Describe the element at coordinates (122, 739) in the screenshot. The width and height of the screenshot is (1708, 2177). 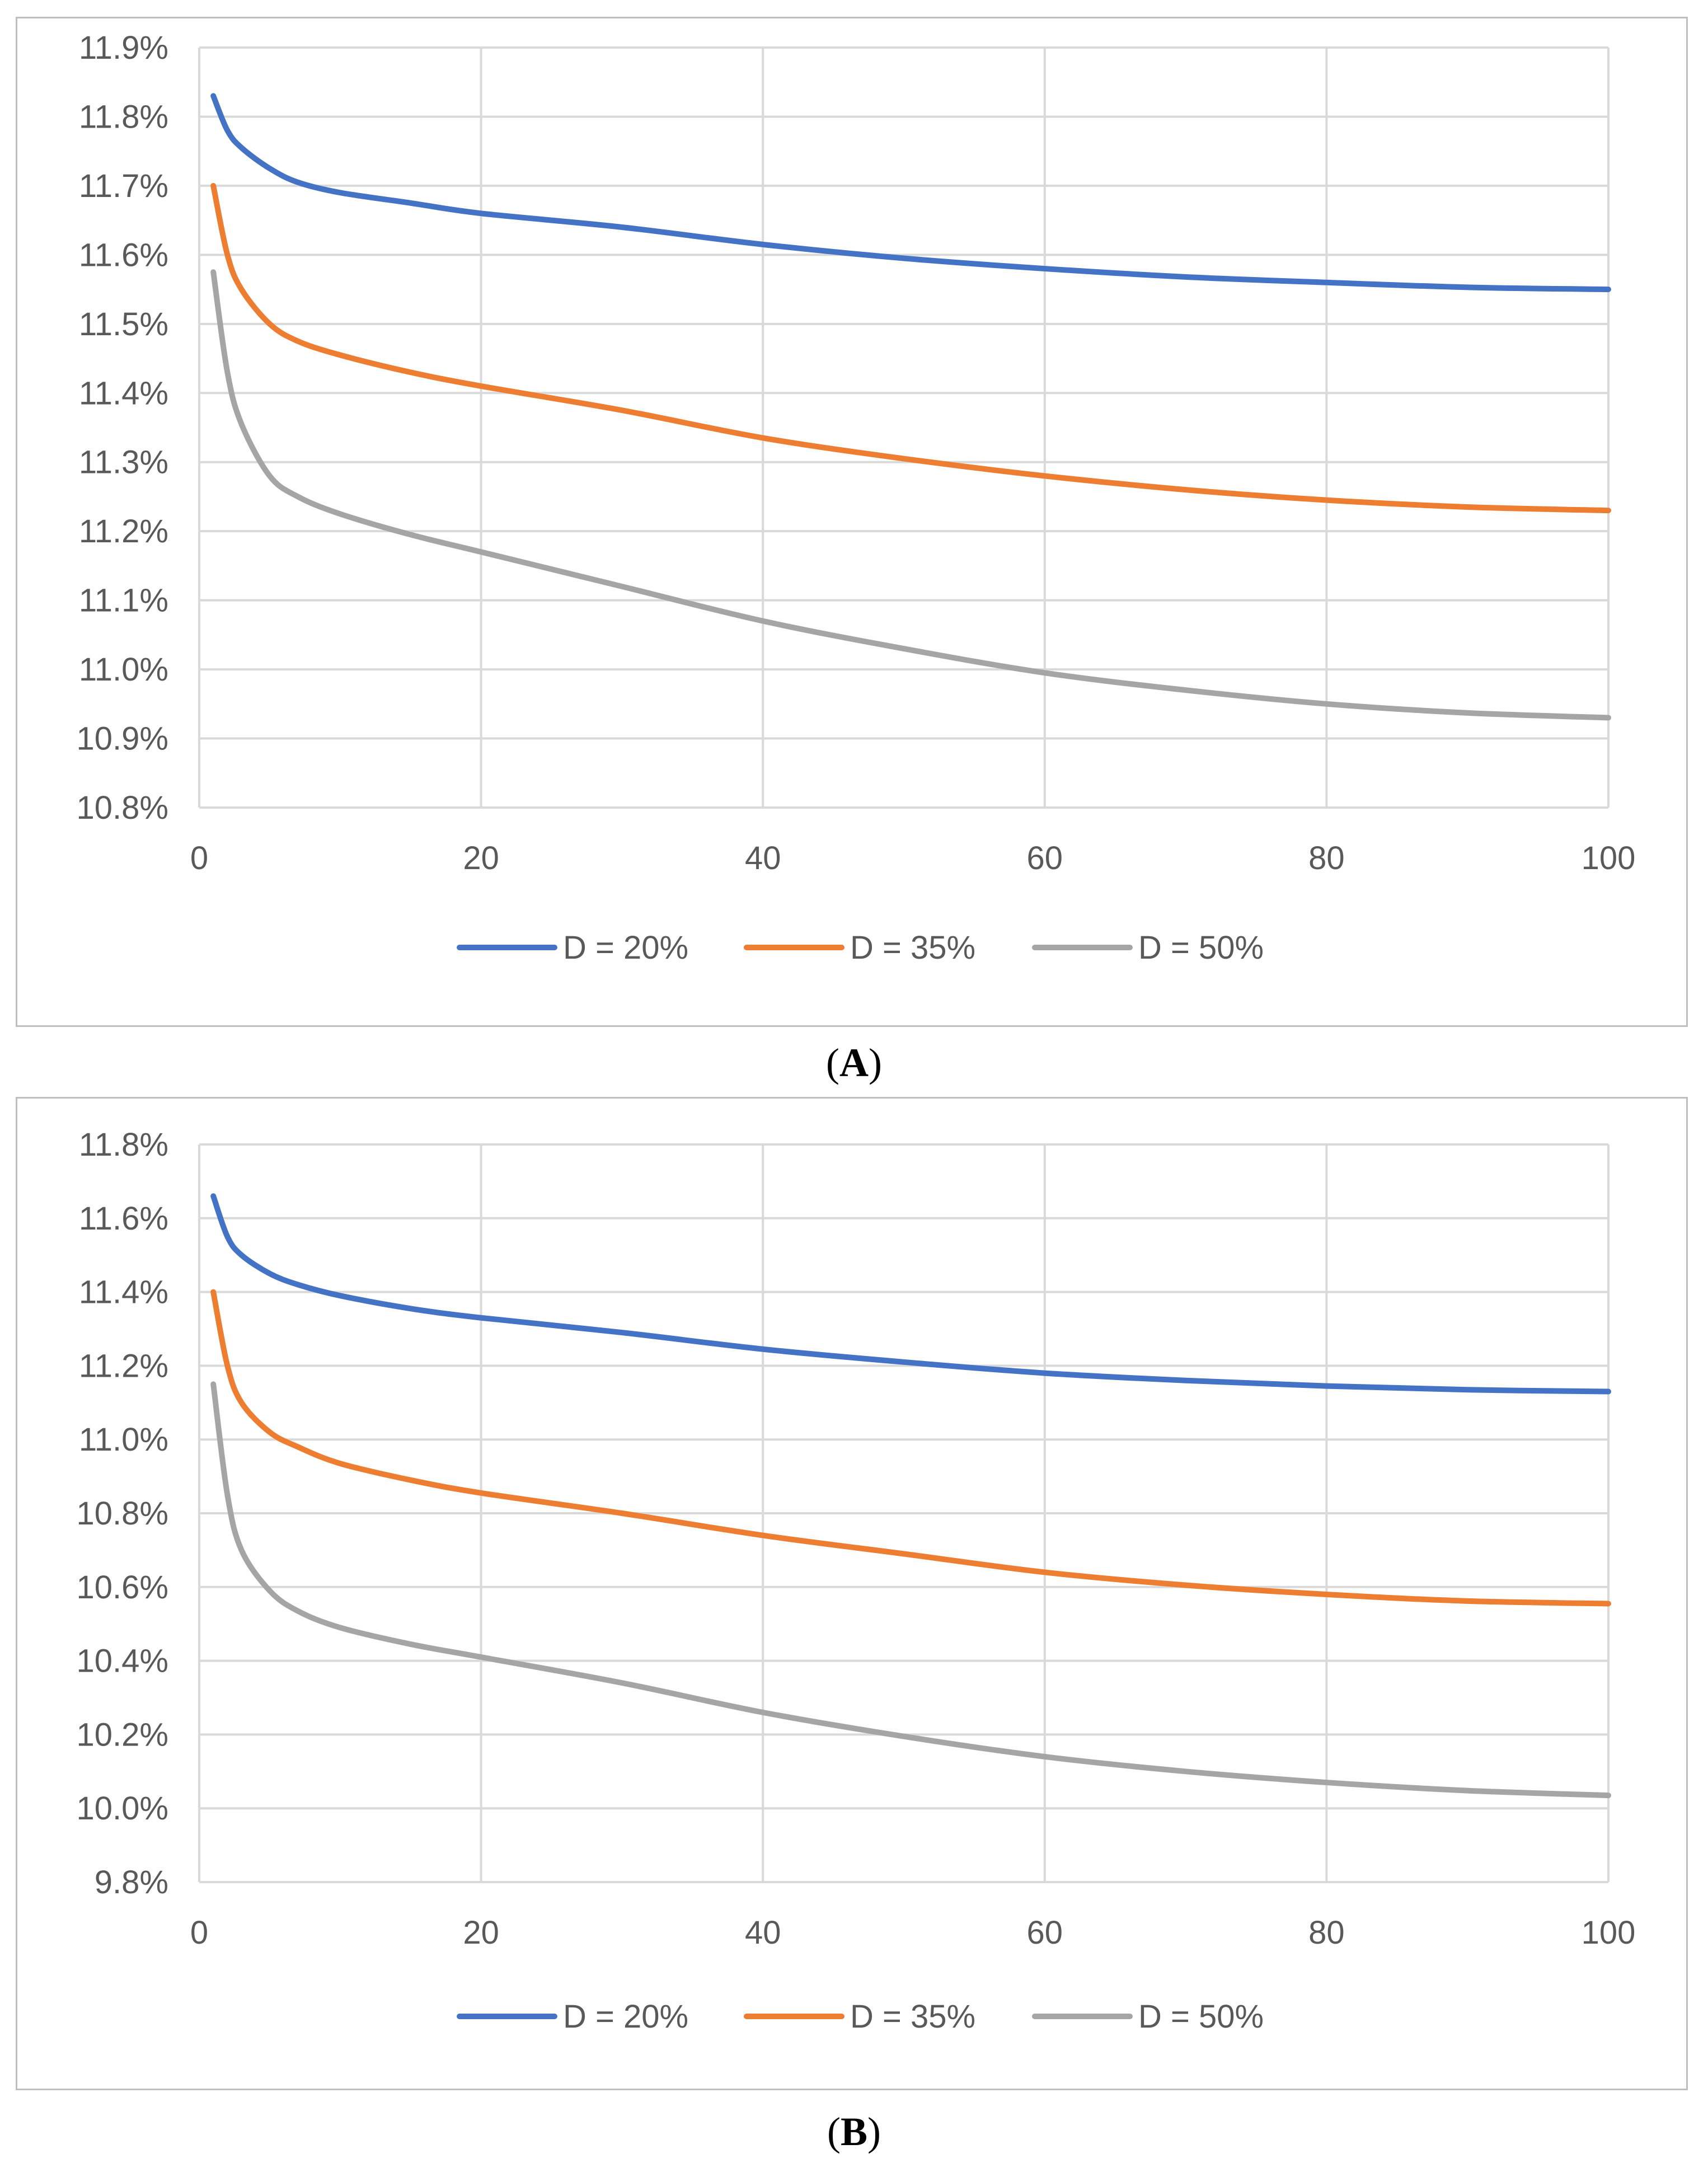
I see `y-tick-label: 10.9%` at that location.